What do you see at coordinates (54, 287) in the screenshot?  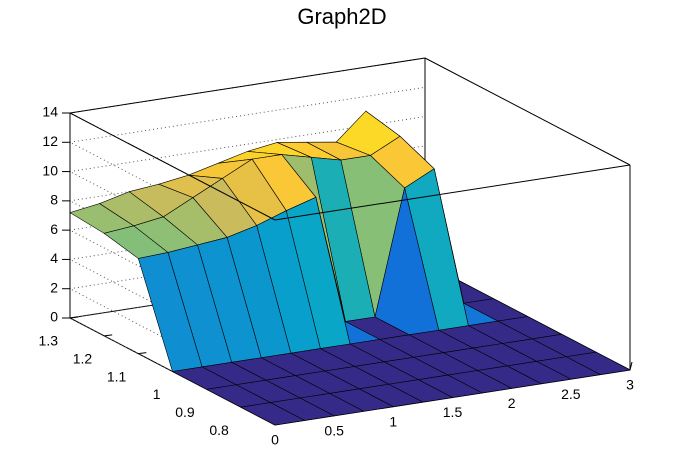 I see `z-tick-label: 2` at bounding box center [54, 287].